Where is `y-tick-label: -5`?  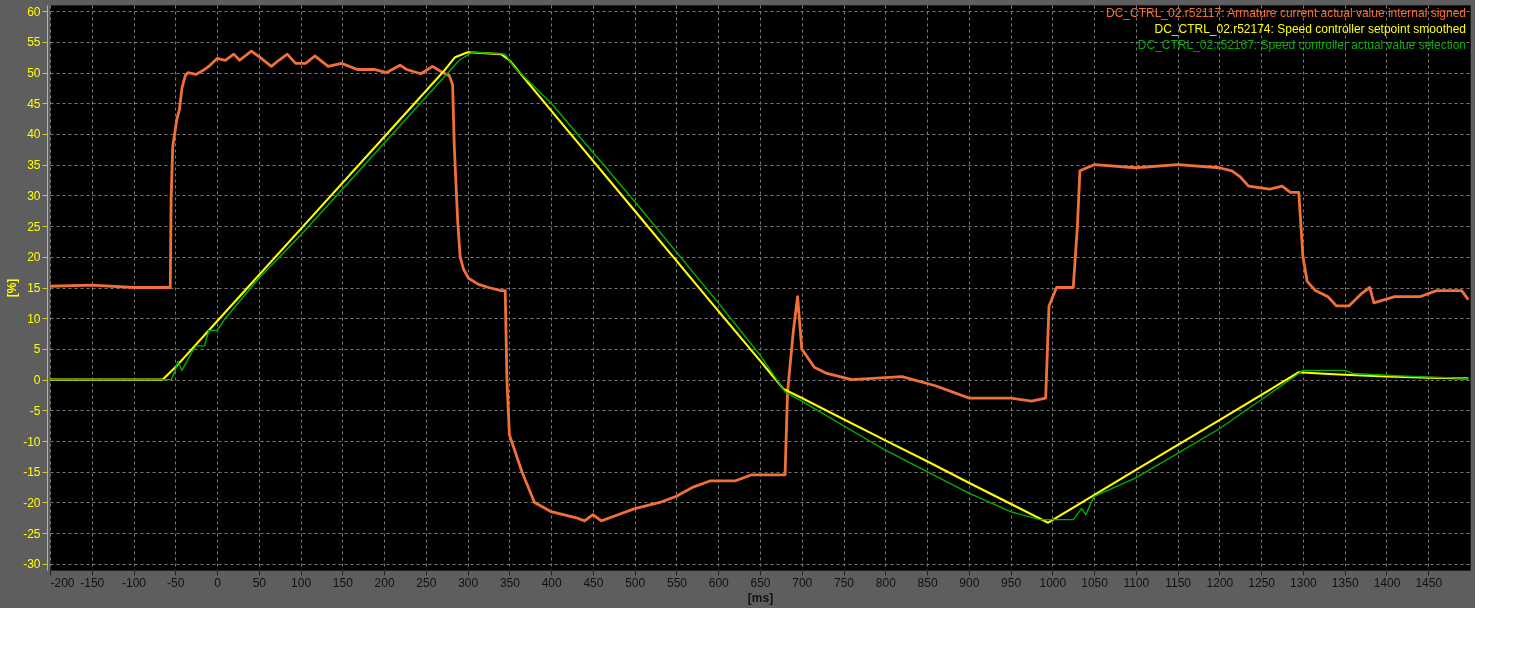 y-tick-label: -5 is located at coordinates (35, 410).